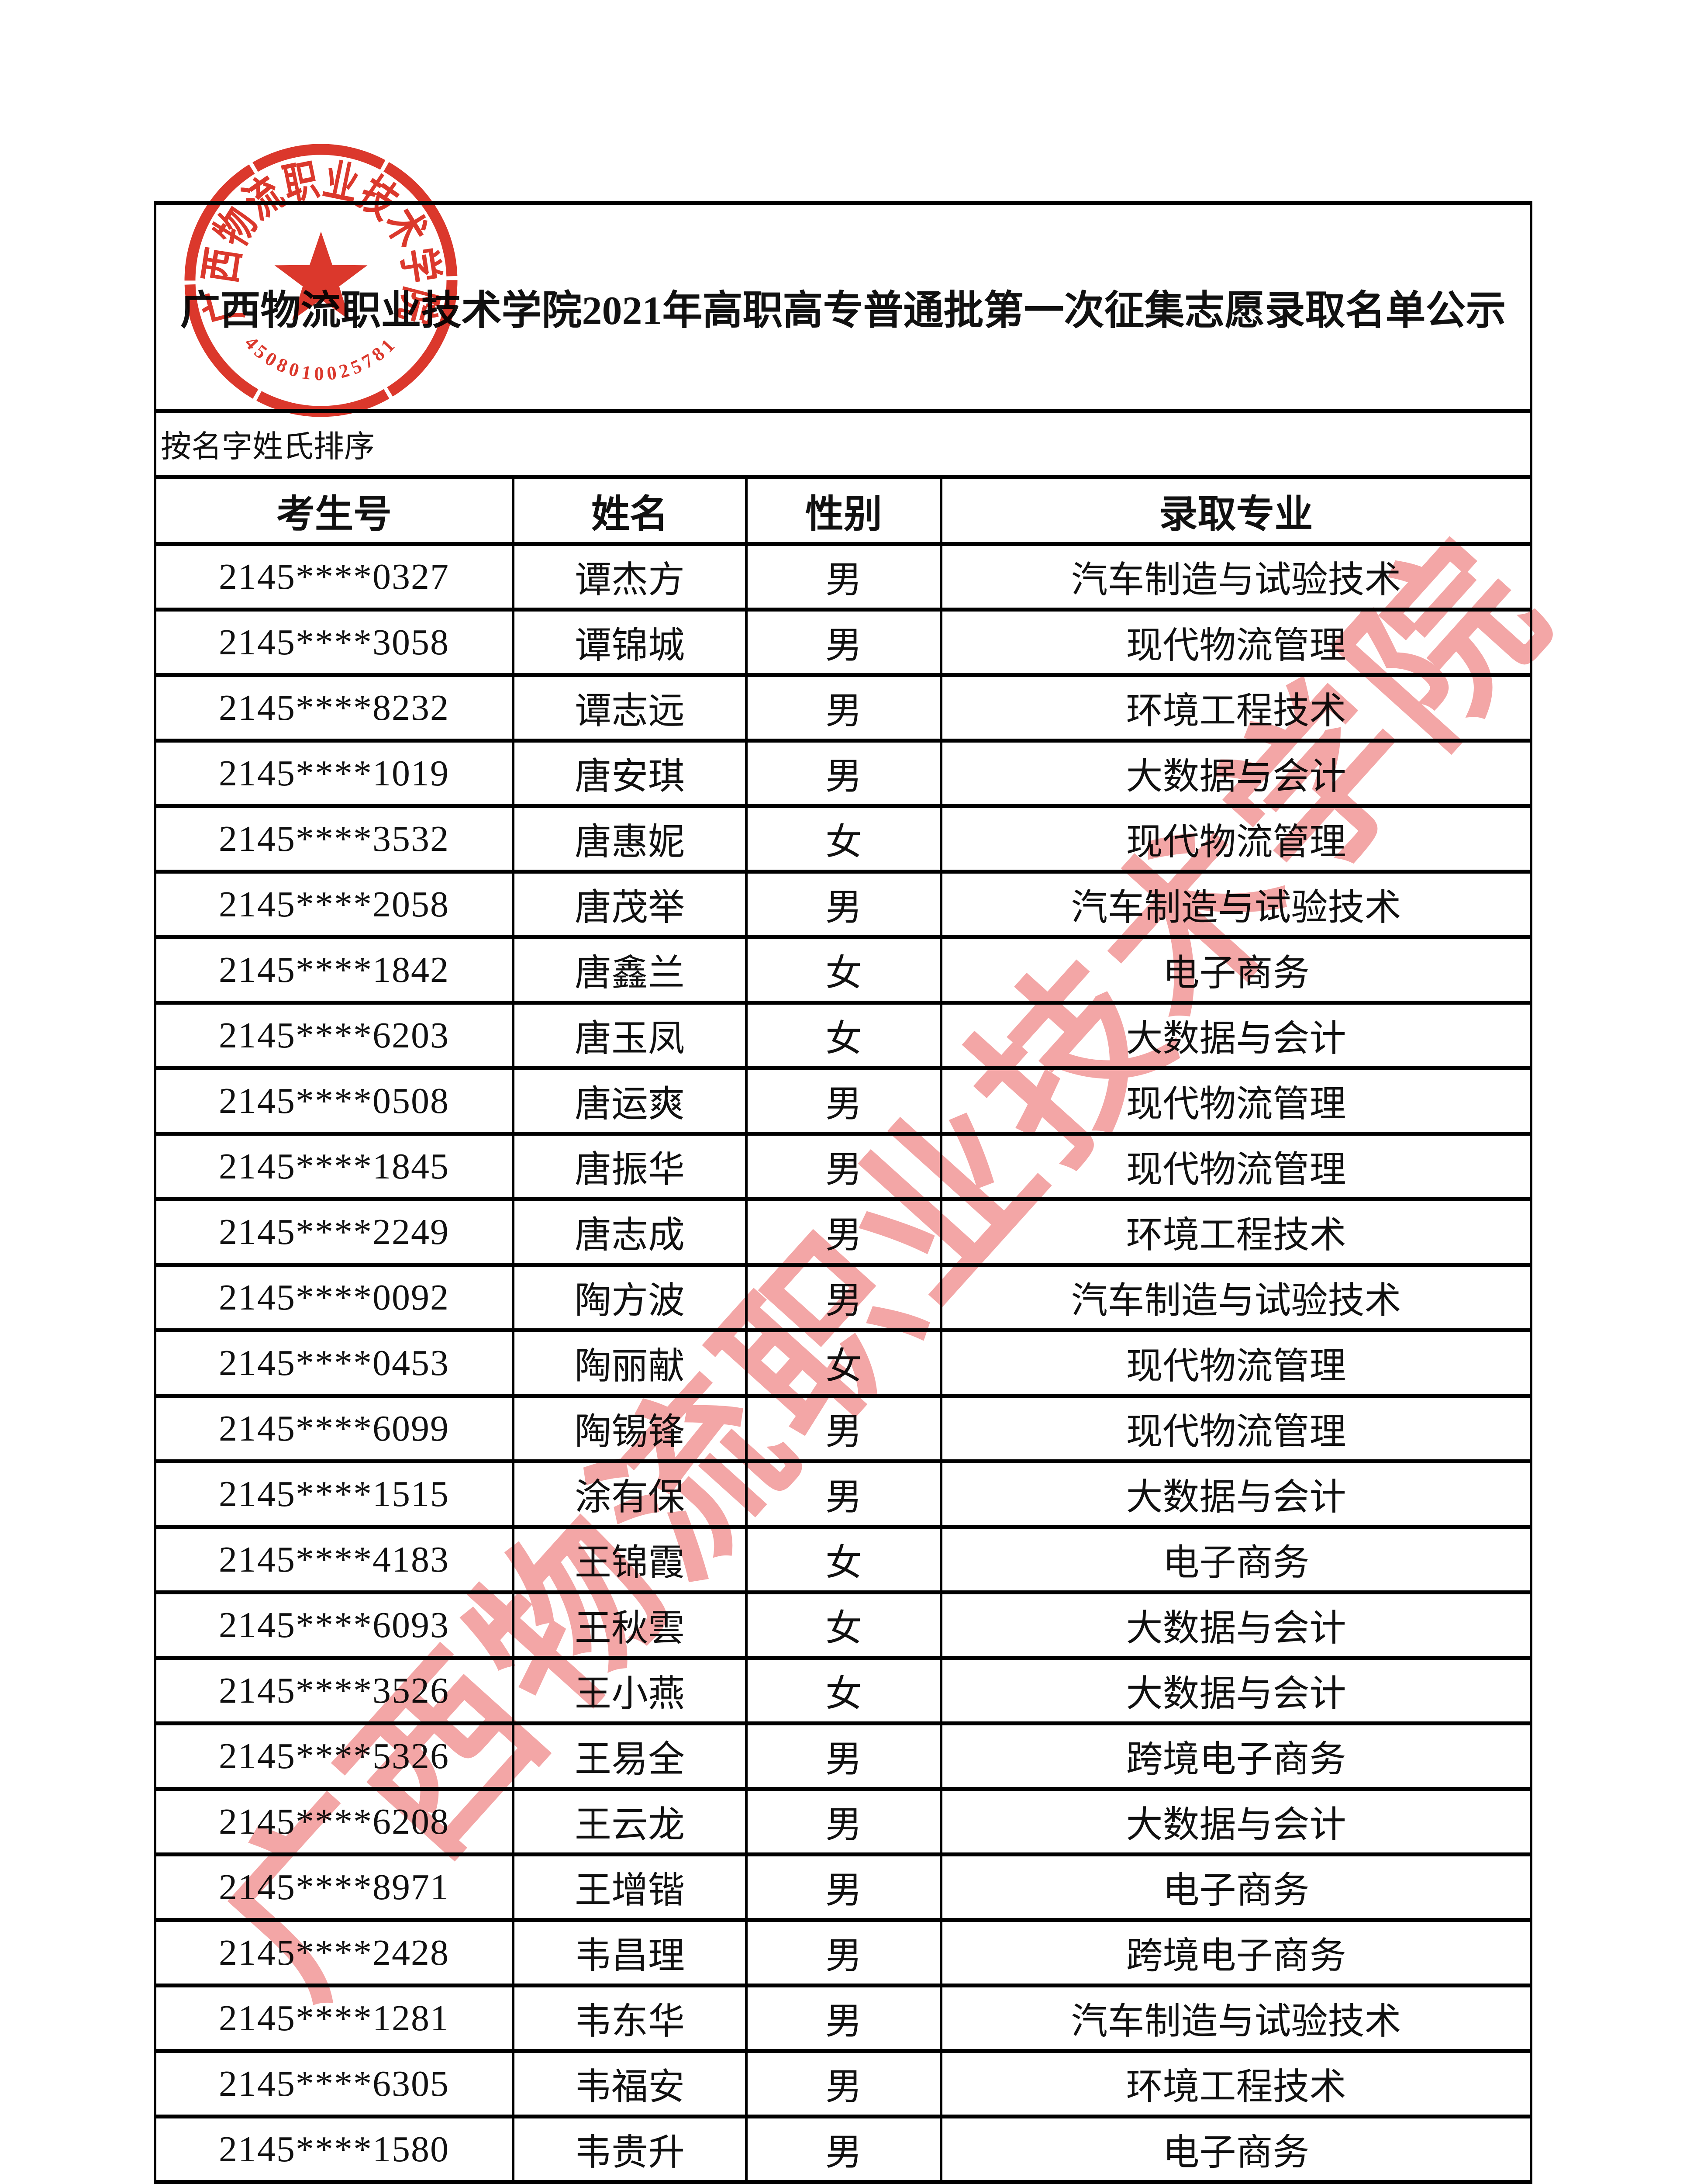 Image resolution: width=1697 pixels, height=2184 pixels. I want to click on candidate-id: 2145****3532, so click(334, 839).